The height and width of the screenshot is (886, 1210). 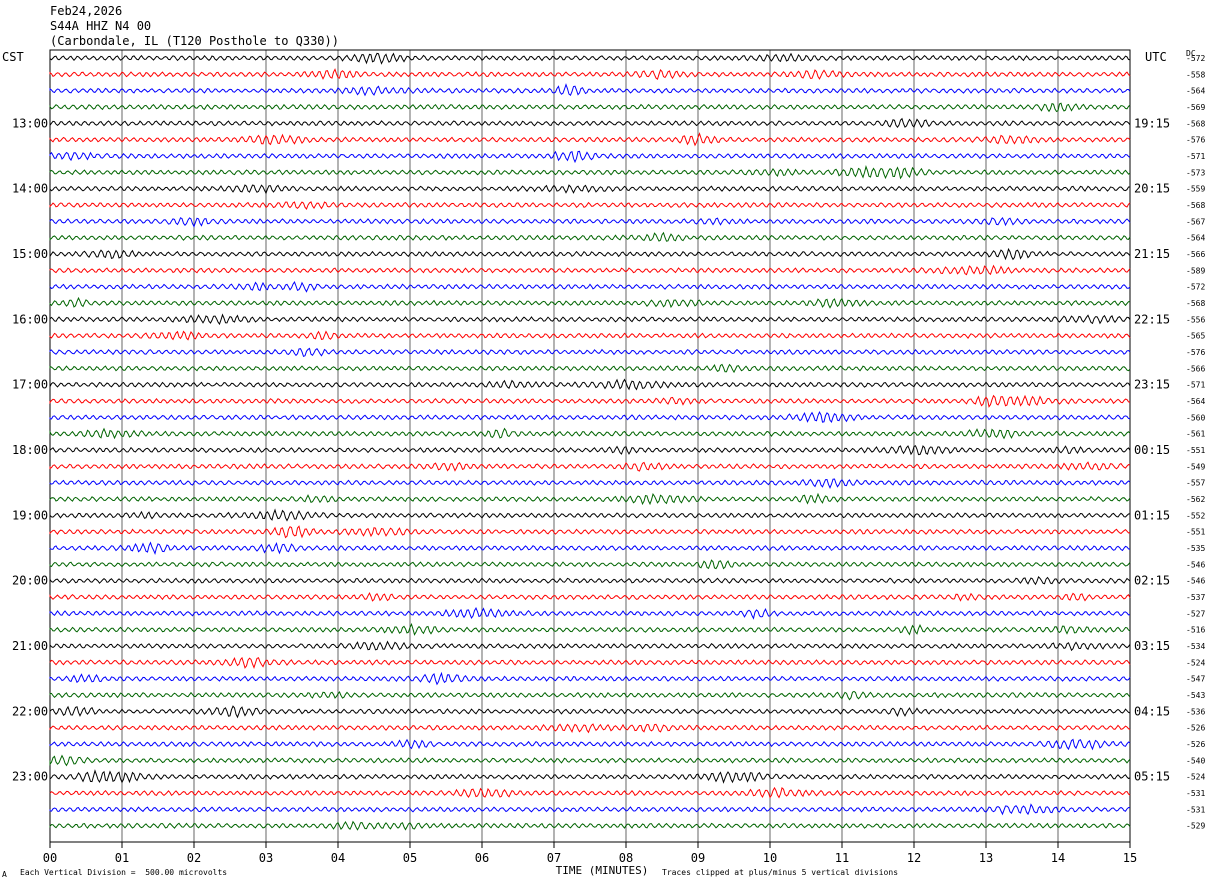 What do you see at coordinates (1152, 123) in the screenshot?
I see `right-hour-label: 19:15` at bounding box center [1152, 123].